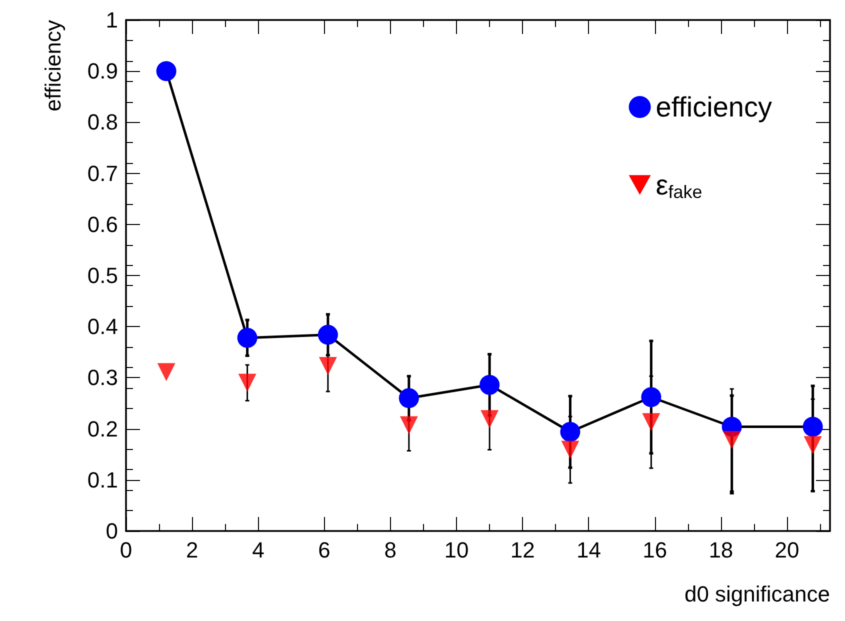 This screenshot has height=621, width=845. What do you see at coordinates (456, 550) in the screenshot?
I see `x-tick-label: 10` at bounding box center [456, 550].